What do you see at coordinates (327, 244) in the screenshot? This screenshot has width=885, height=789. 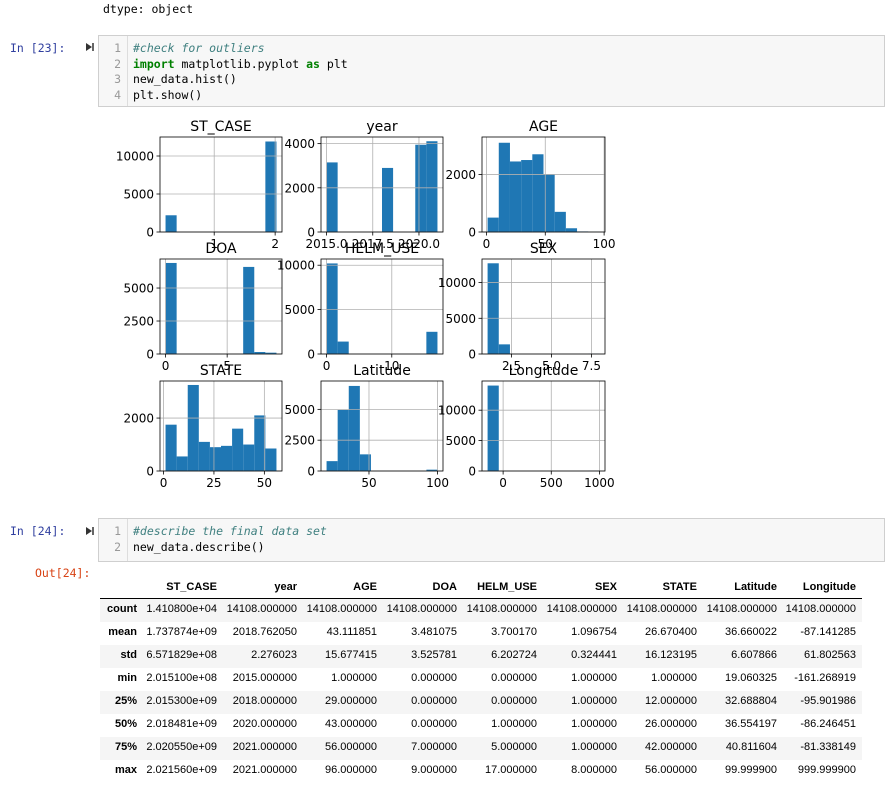 I see `x-tick-label: 2015.0` at bounding box center [327, 244].